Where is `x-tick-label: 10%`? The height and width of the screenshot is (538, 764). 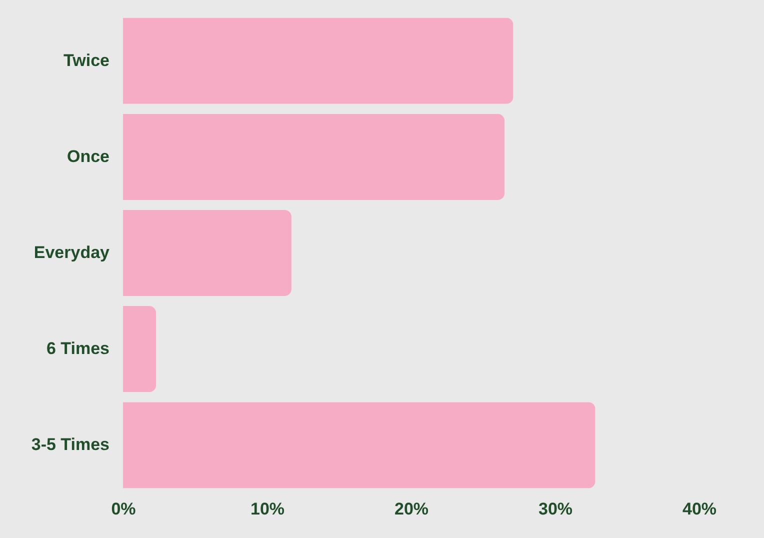
x-tick-label: 10% is located at coordinates (267, 509).